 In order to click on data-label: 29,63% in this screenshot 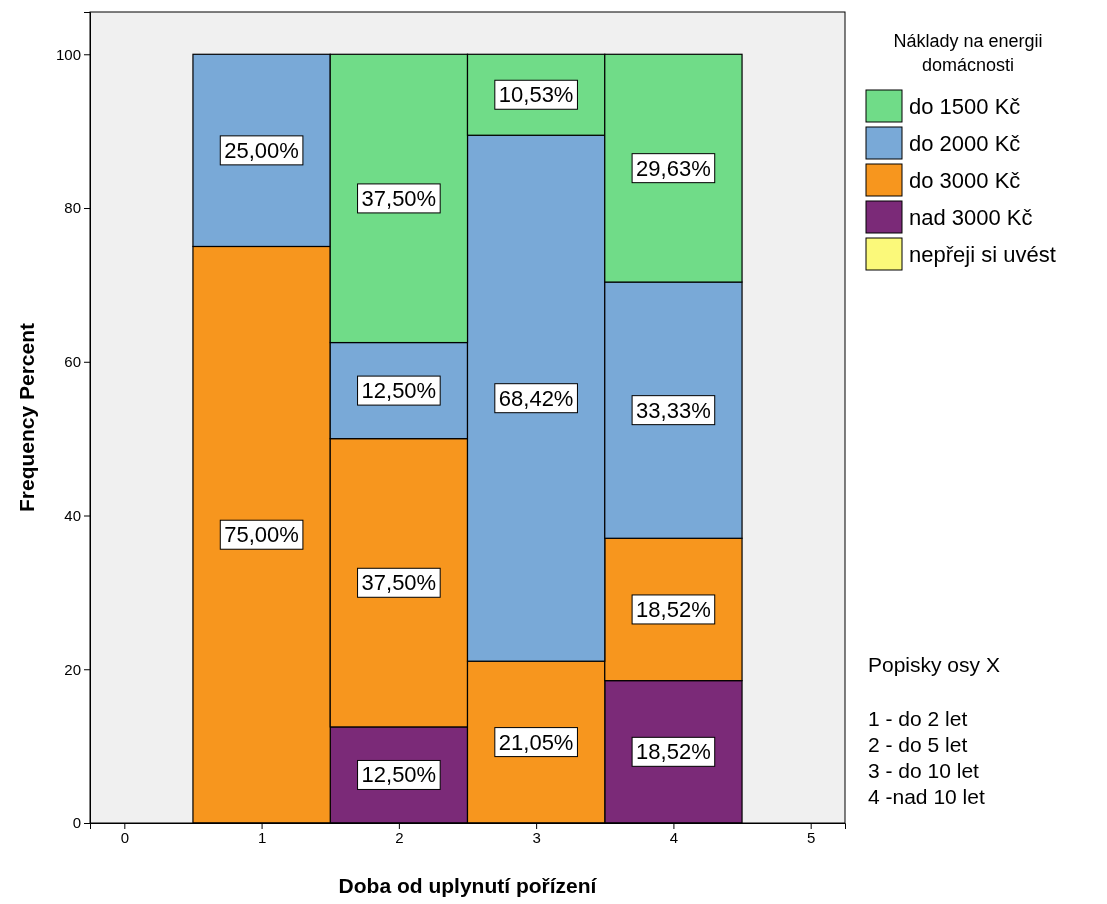, I will do `click(673, 168)`.